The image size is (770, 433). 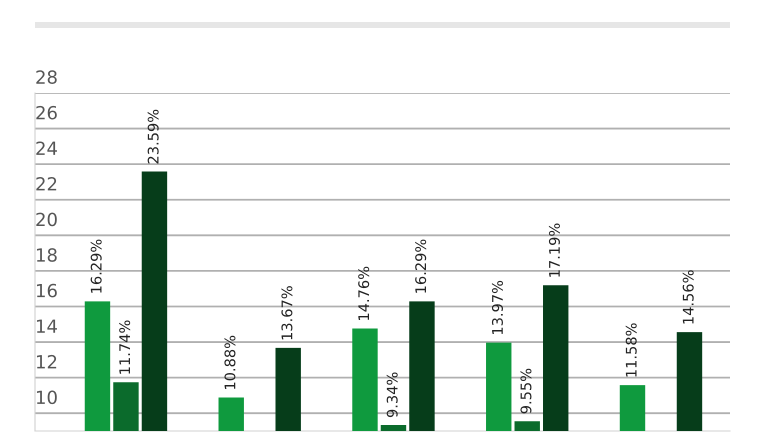 I want to click on y-tick-label: 28, so click(x=46, y=77).